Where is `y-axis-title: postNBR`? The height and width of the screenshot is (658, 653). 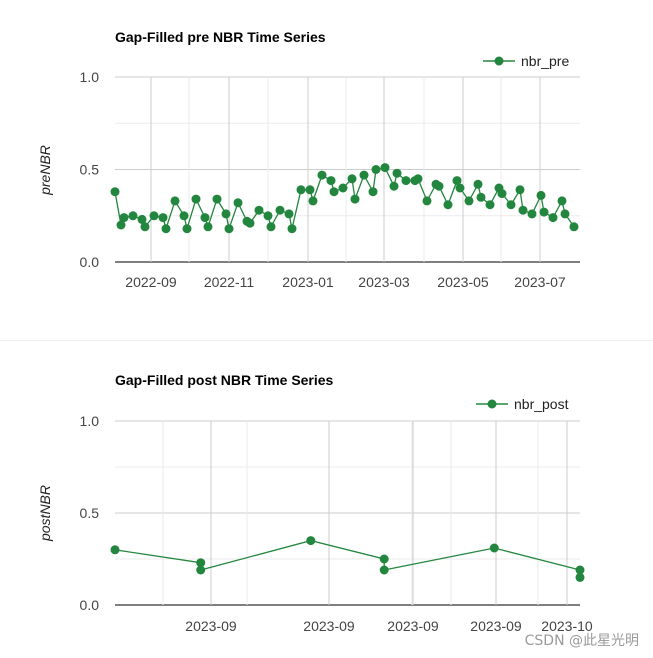 y-axis-title: postNBR is located at coordinates (45, 513).